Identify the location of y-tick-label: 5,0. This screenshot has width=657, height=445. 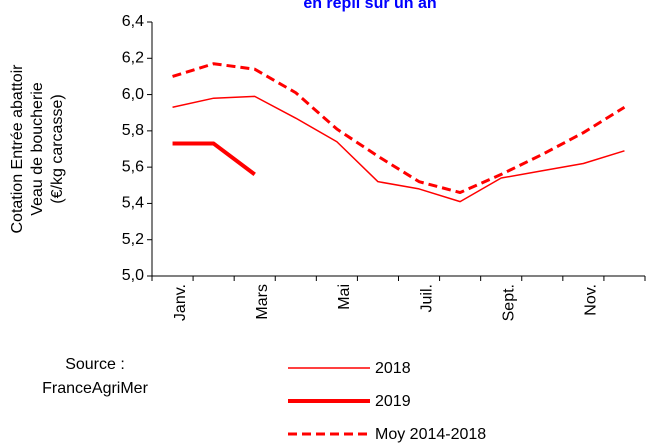
(133, 275).